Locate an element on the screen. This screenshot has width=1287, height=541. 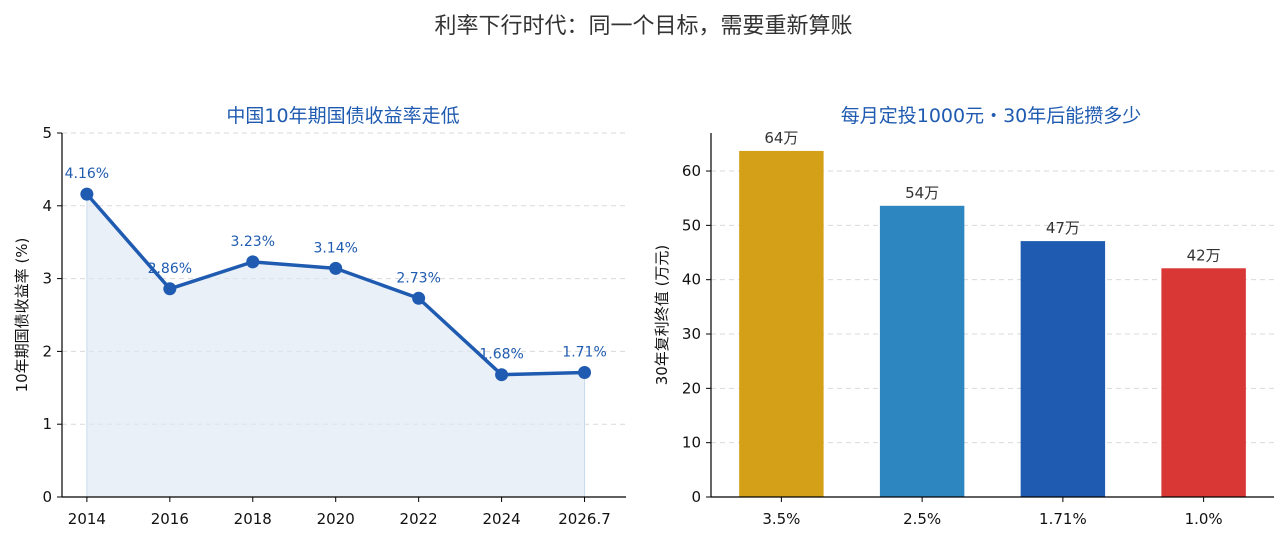
y-tick-label: 40 is located at coordinates (691, 280).